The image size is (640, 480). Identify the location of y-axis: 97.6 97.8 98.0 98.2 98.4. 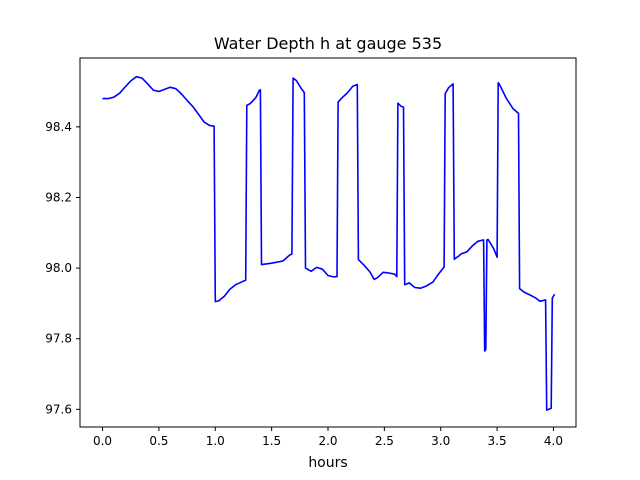
(62, 268).